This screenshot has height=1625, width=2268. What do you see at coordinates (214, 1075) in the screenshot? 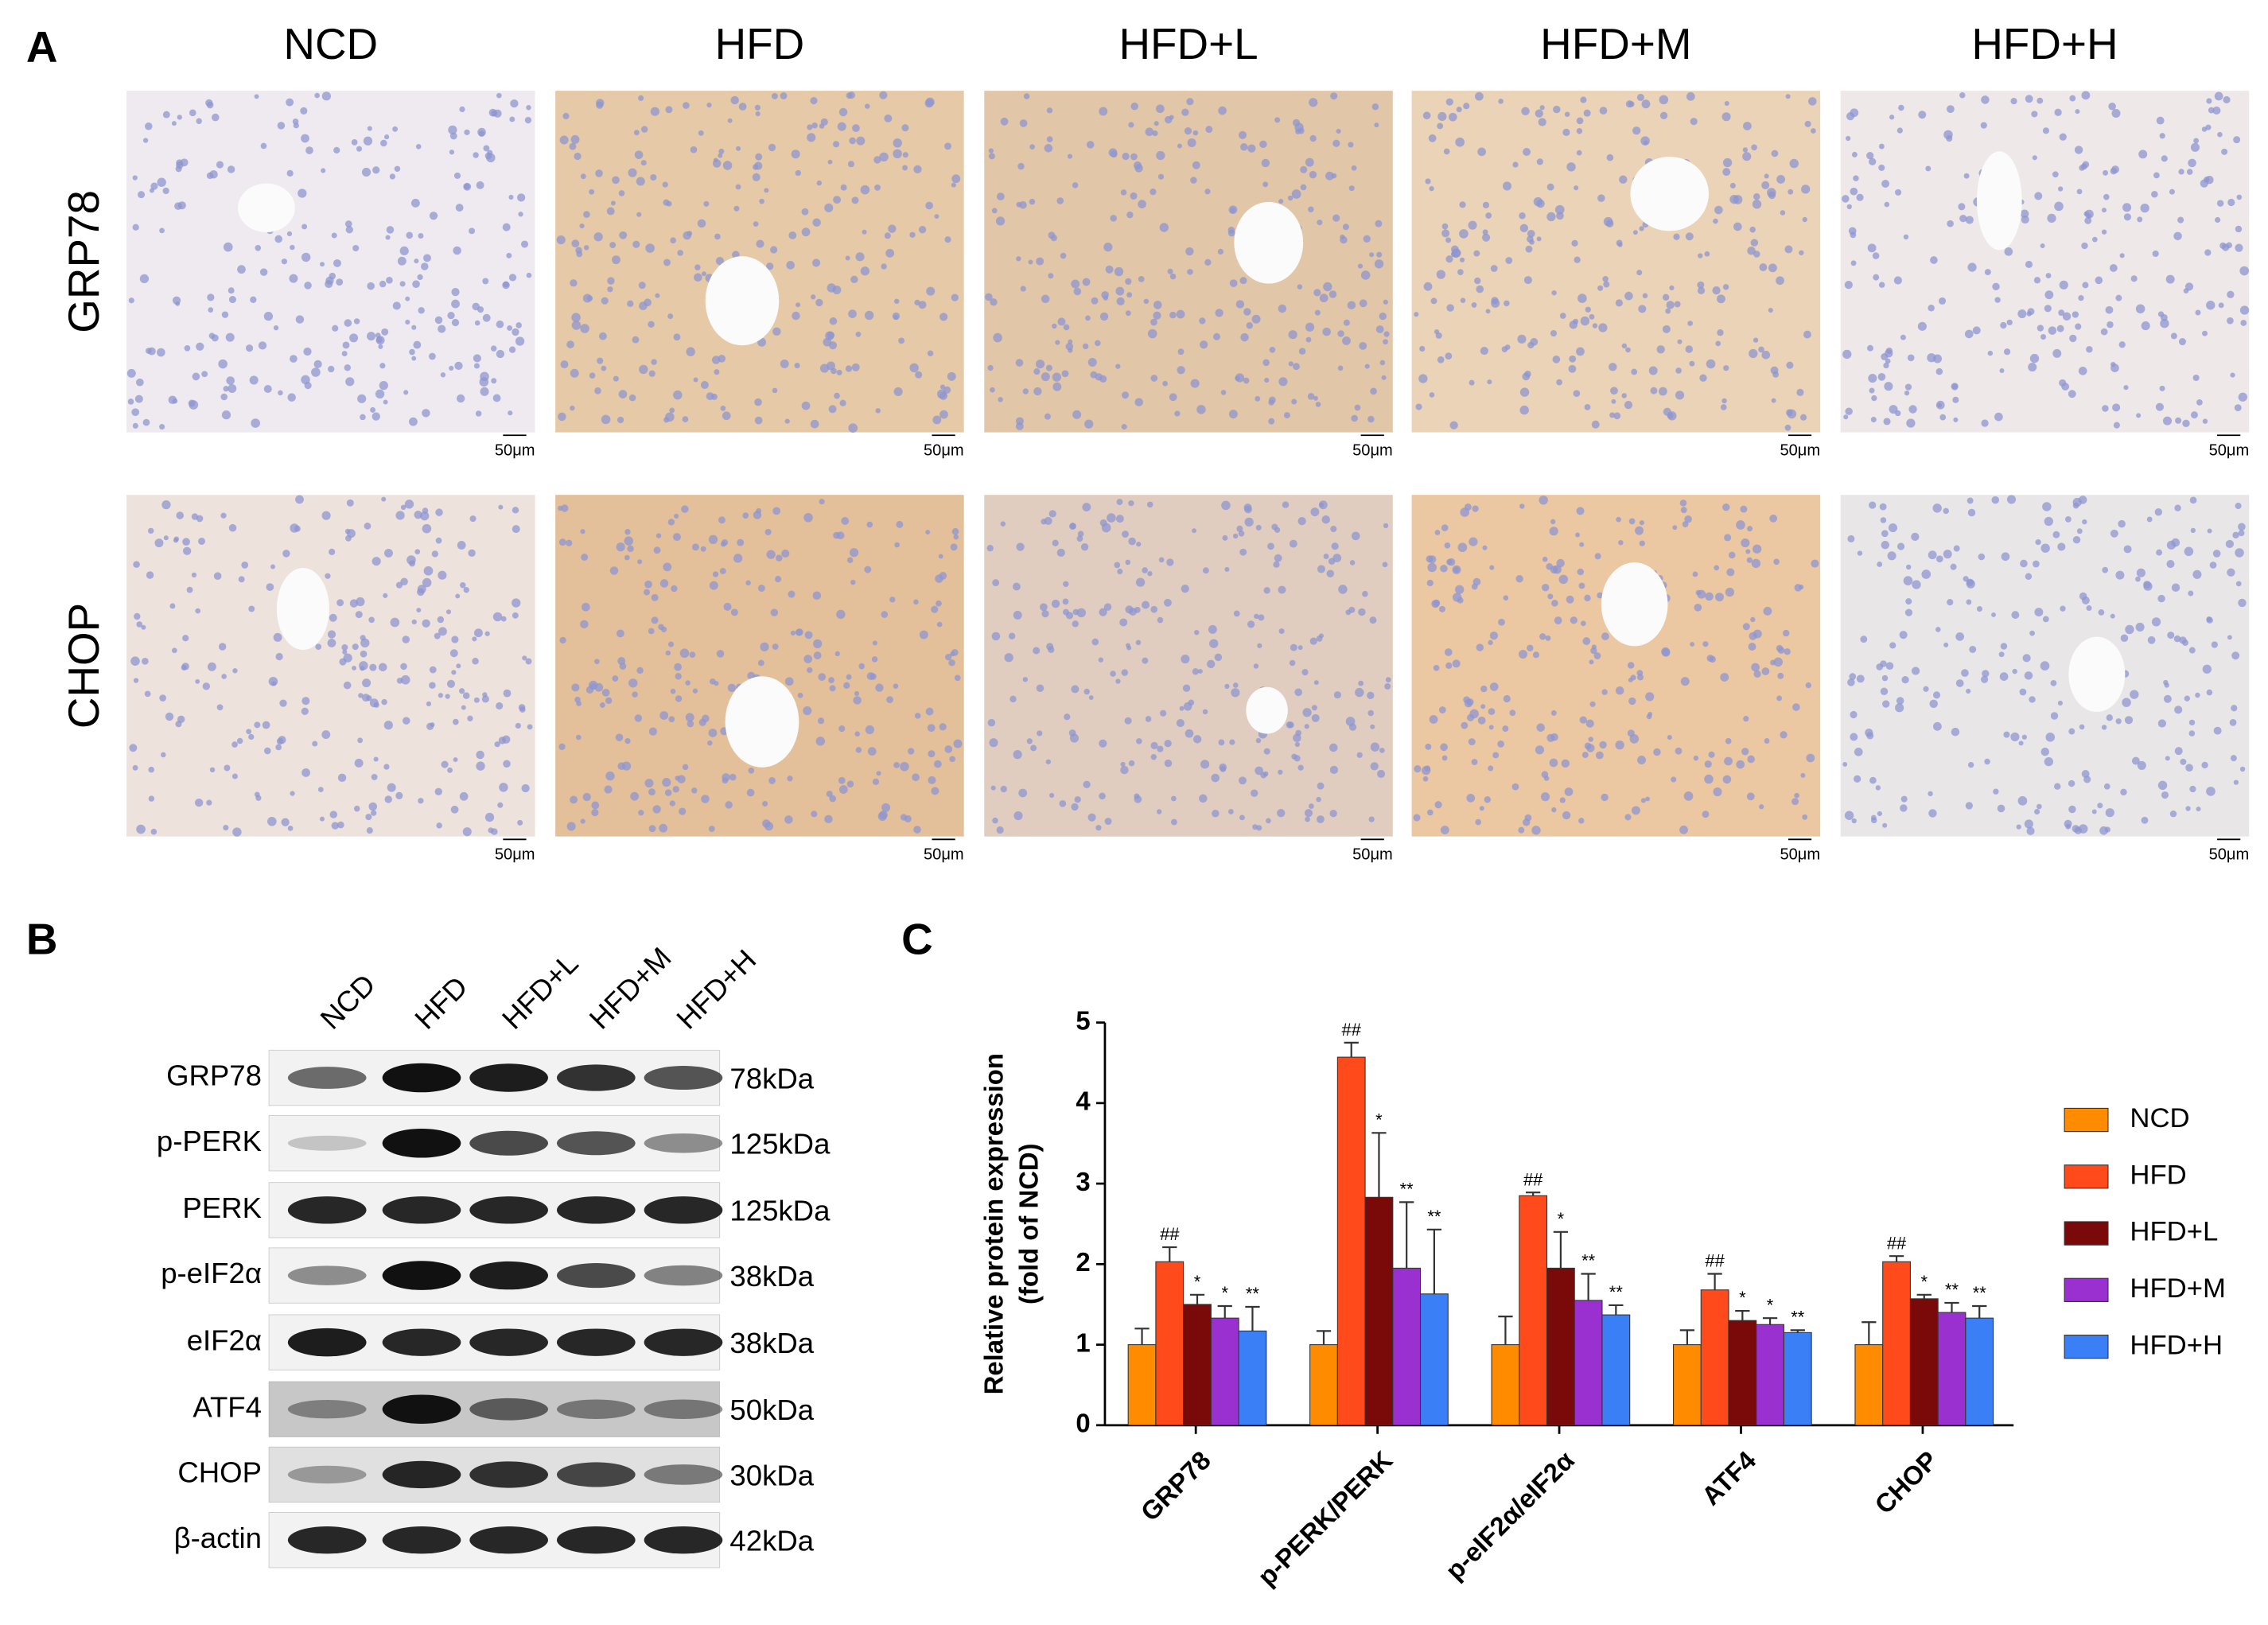
I see `protein-label: GRP78` at bounding box center [214, 1075].